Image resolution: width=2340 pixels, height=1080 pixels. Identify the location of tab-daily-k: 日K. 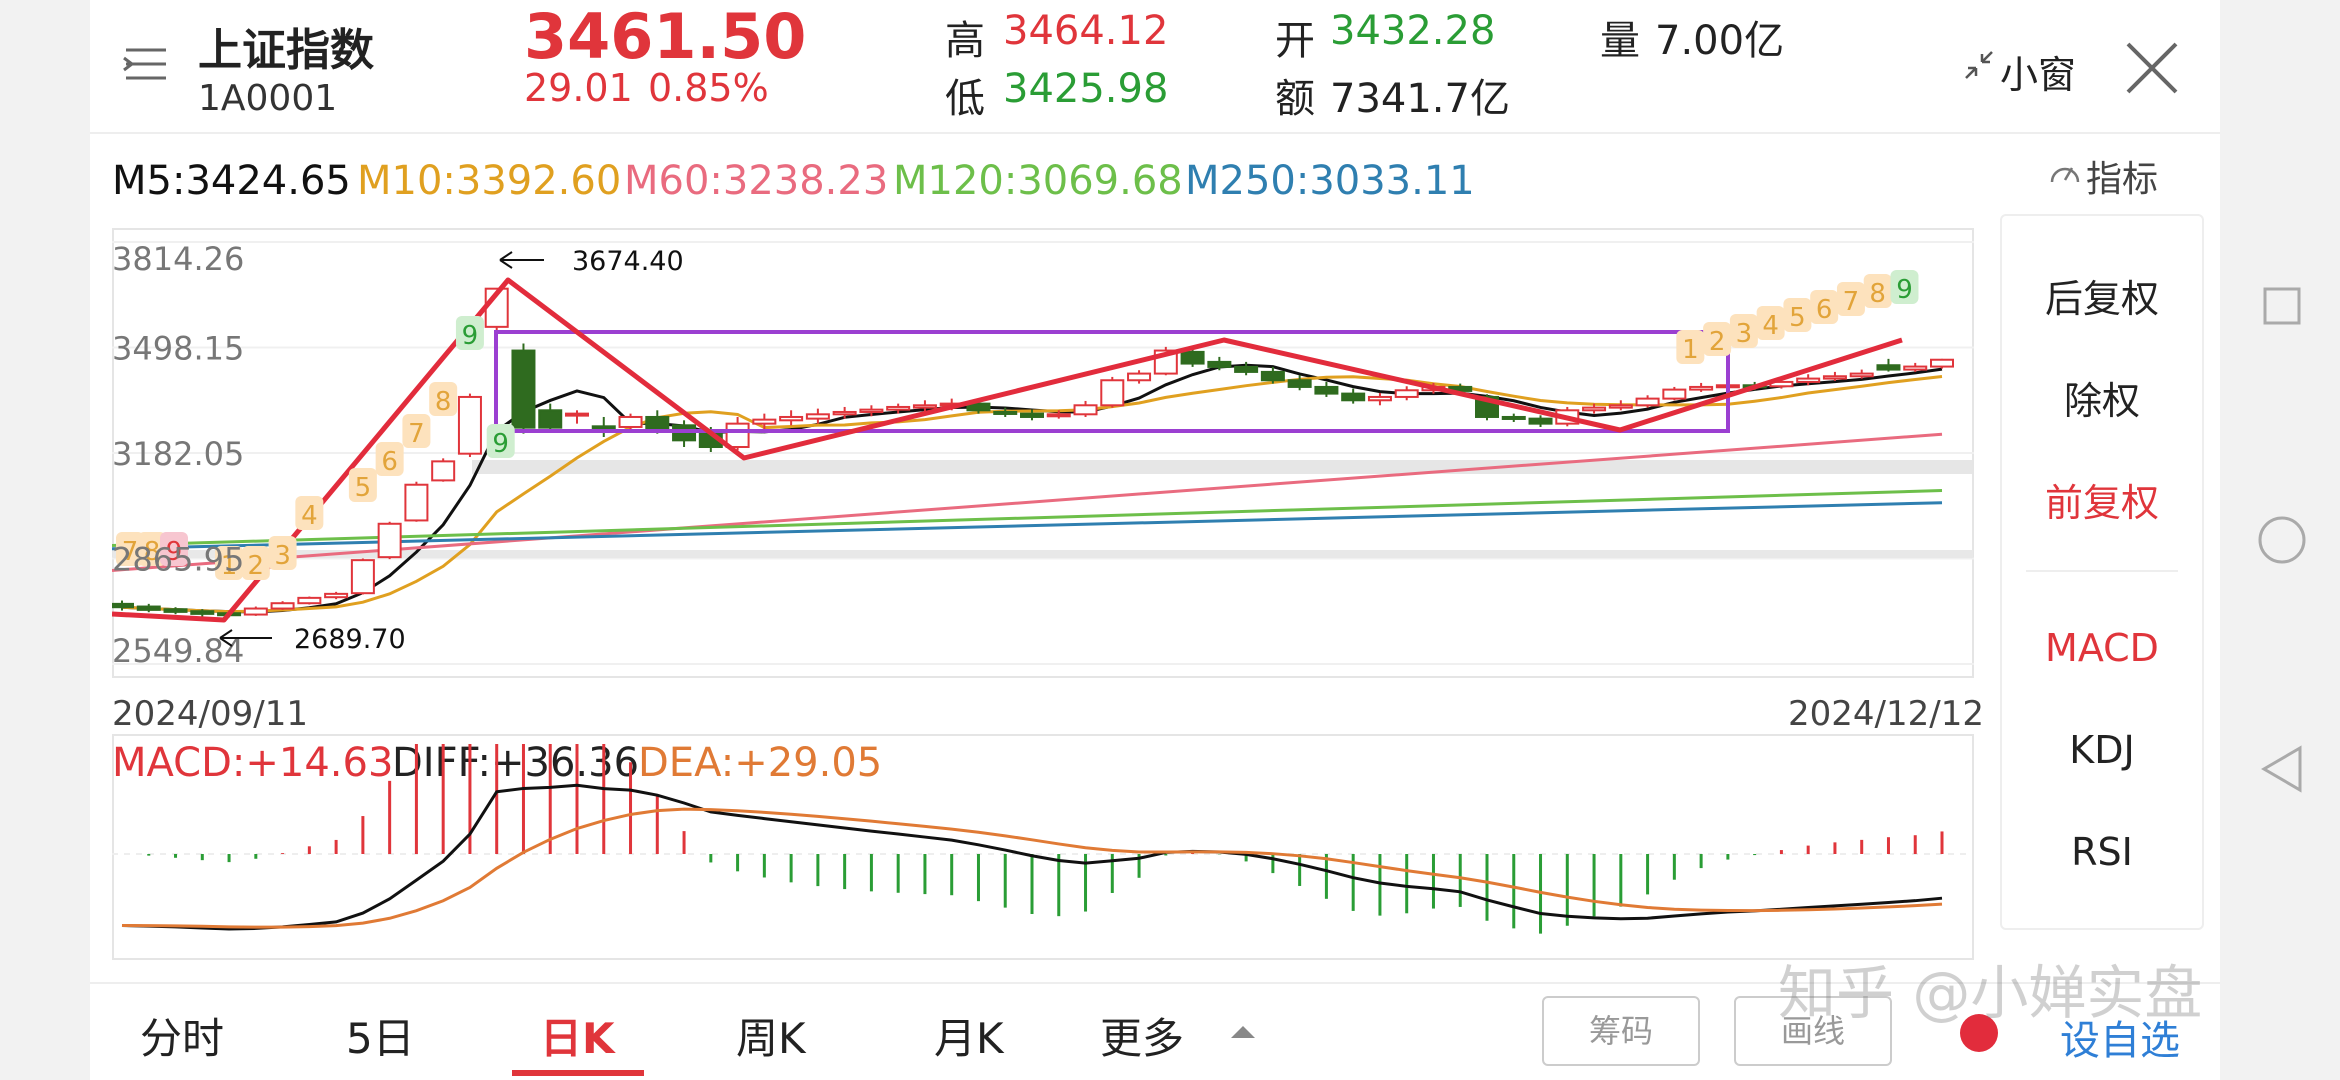
(577, 1038).